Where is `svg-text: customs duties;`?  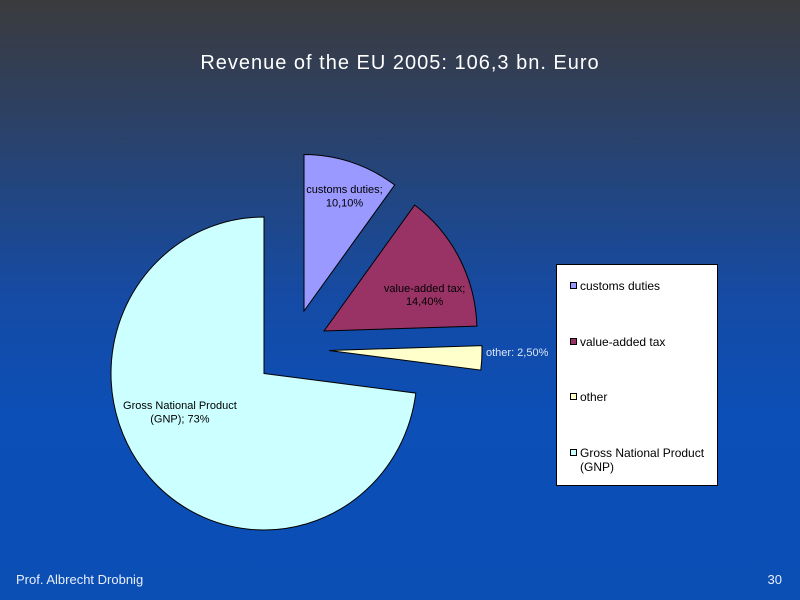 svg-text: customs duties; is located at coordinates (344, 190).